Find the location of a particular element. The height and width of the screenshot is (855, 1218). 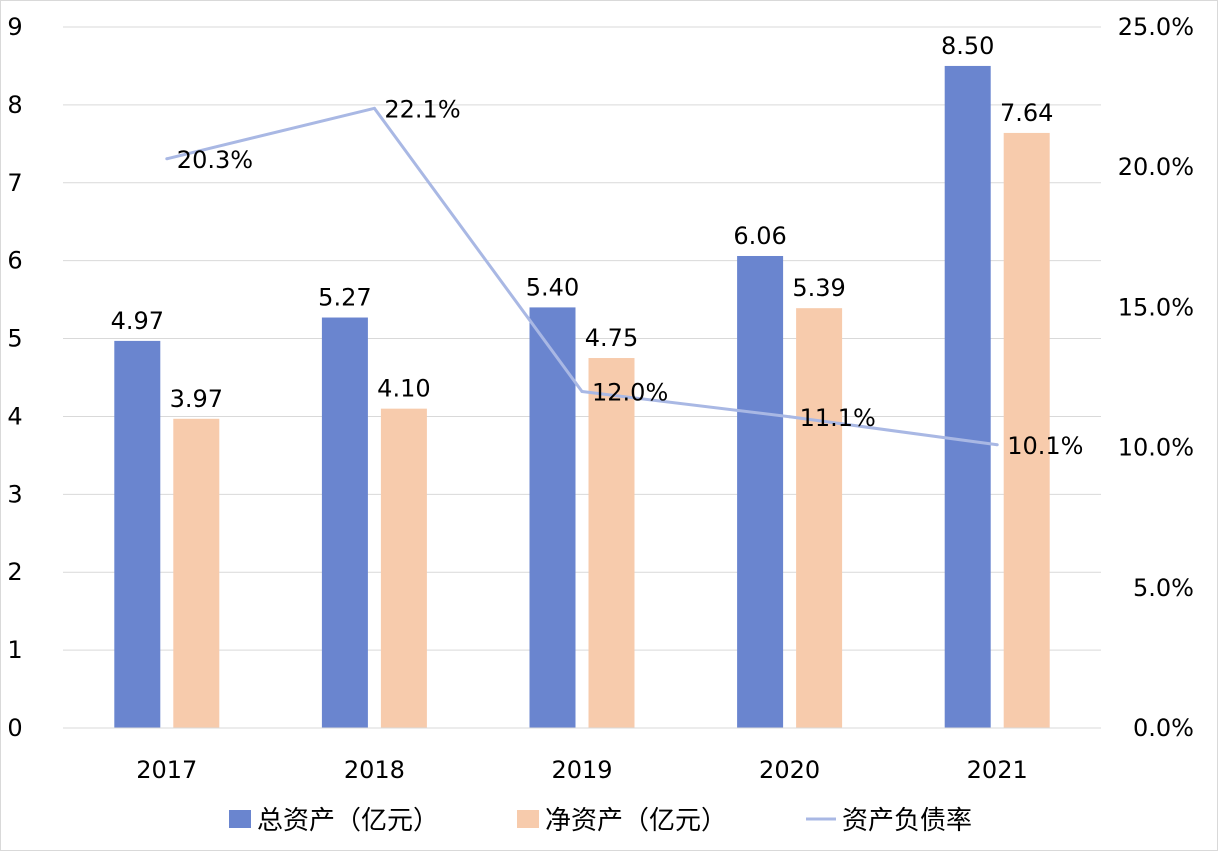

data-label-net-assets-2020: 5.39 is located at coordinates (818, 288).